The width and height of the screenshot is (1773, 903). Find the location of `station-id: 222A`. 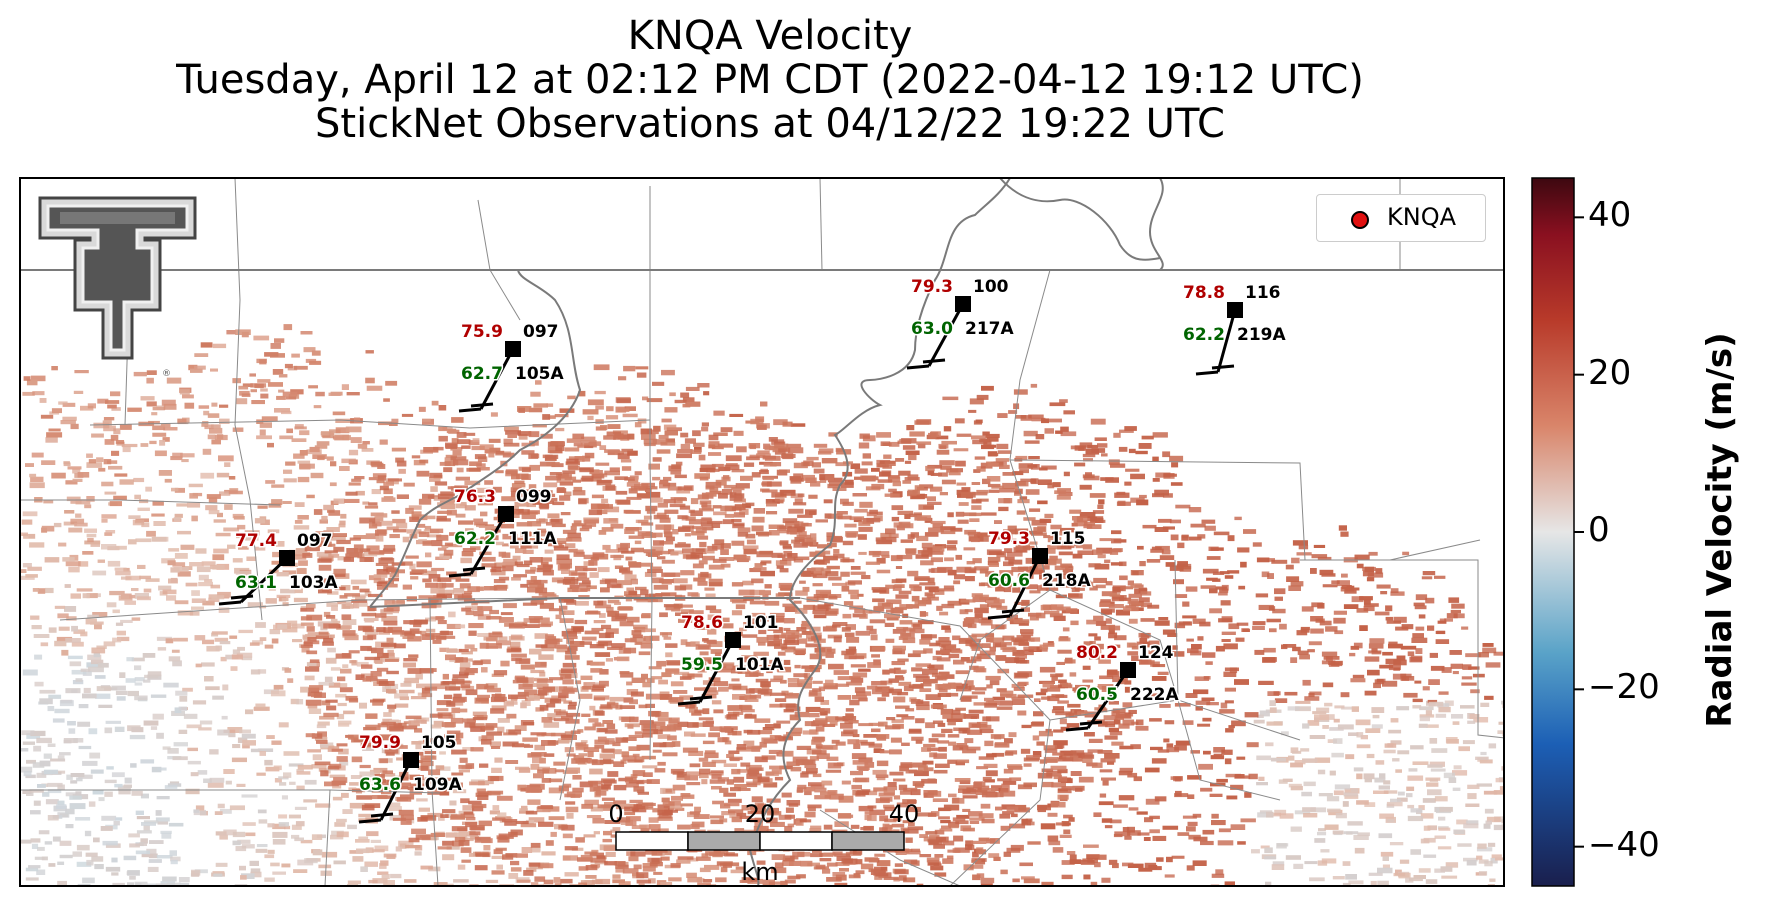

station-id: 222A is located at coordinates (1154, 695).